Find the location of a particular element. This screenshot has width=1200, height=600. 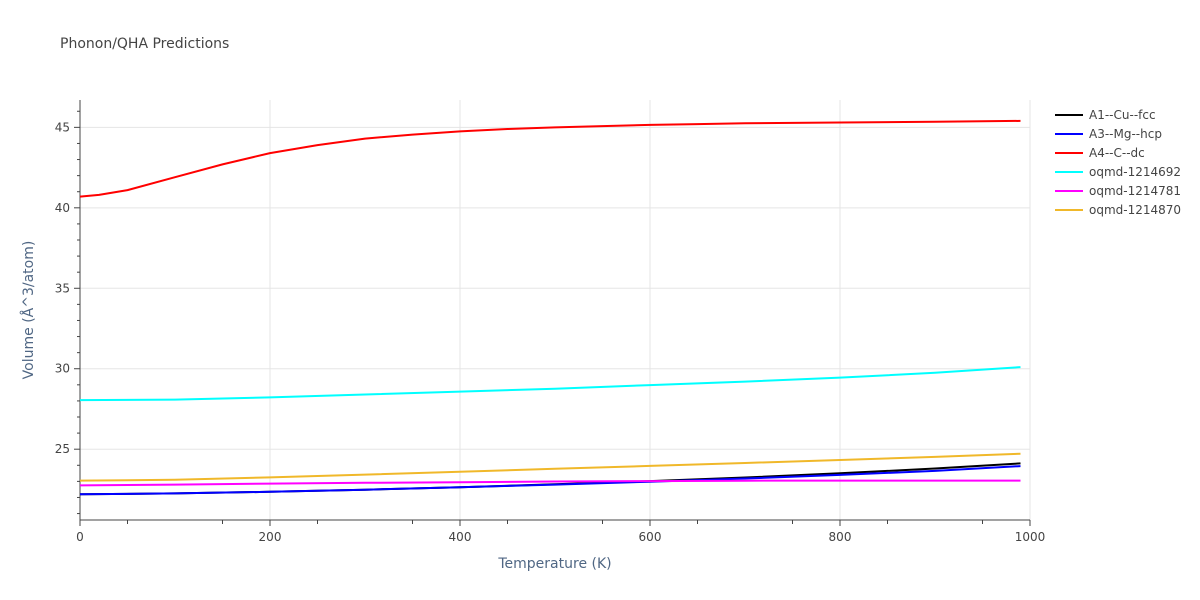

y-tick-label: 40 is located at coordinates (62, 208).